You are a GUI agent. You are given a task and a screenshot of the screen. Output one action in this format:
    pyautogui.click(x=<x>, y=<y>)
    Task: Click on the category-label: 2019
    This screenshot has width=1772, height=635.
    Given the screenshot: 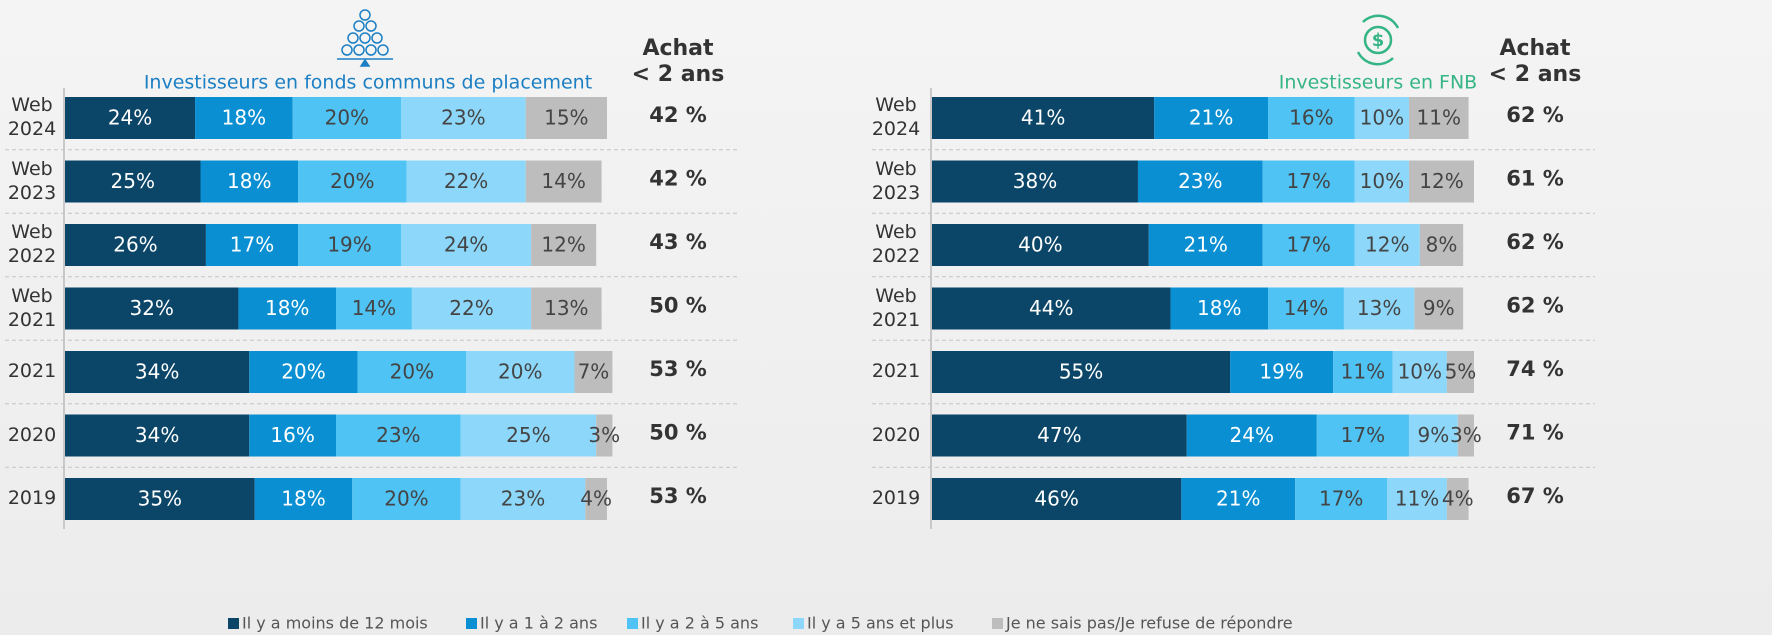 What is the action you would take?
    pyautogui.click(x=32, y=498)
    